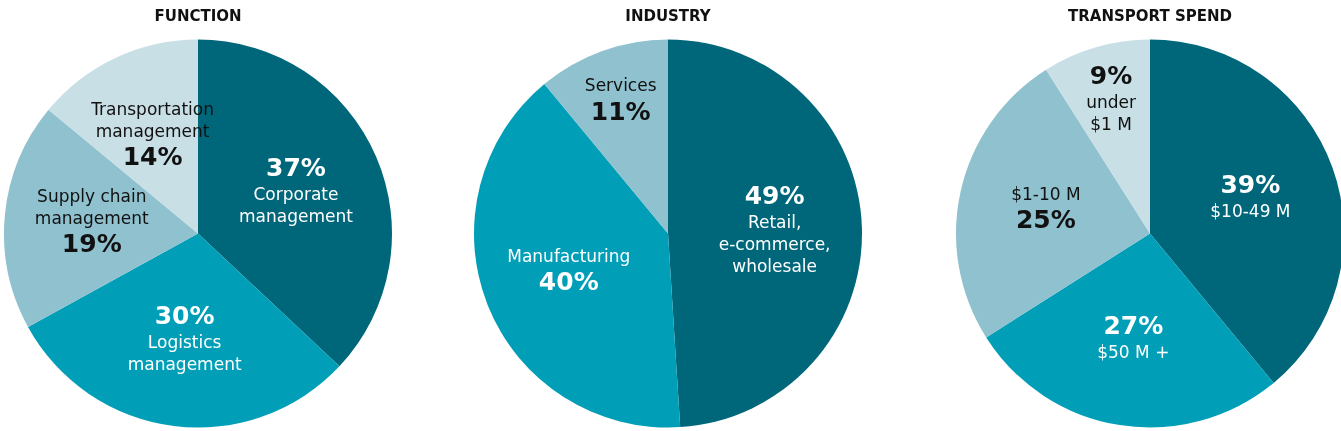  What do you see at coordinates (620, 85) in the screenshot?
I see `slice-label: Services` at bounding box center [620, 85].